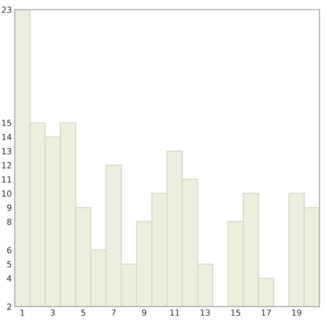 The image size is (326, 321). Describe the element at coordinates (9, 307) in the screenshot. I see `y-tick-label: 2` at that location.